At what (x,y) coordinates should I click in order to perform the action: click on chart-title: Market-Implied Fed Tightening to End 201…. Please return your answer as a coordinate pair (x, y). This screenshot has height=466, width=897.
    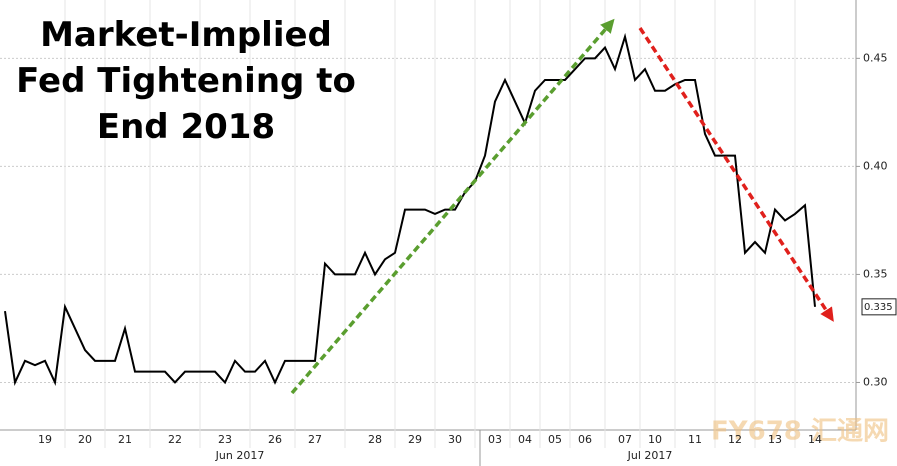
    Looking at the image, I should click on (186, 81).